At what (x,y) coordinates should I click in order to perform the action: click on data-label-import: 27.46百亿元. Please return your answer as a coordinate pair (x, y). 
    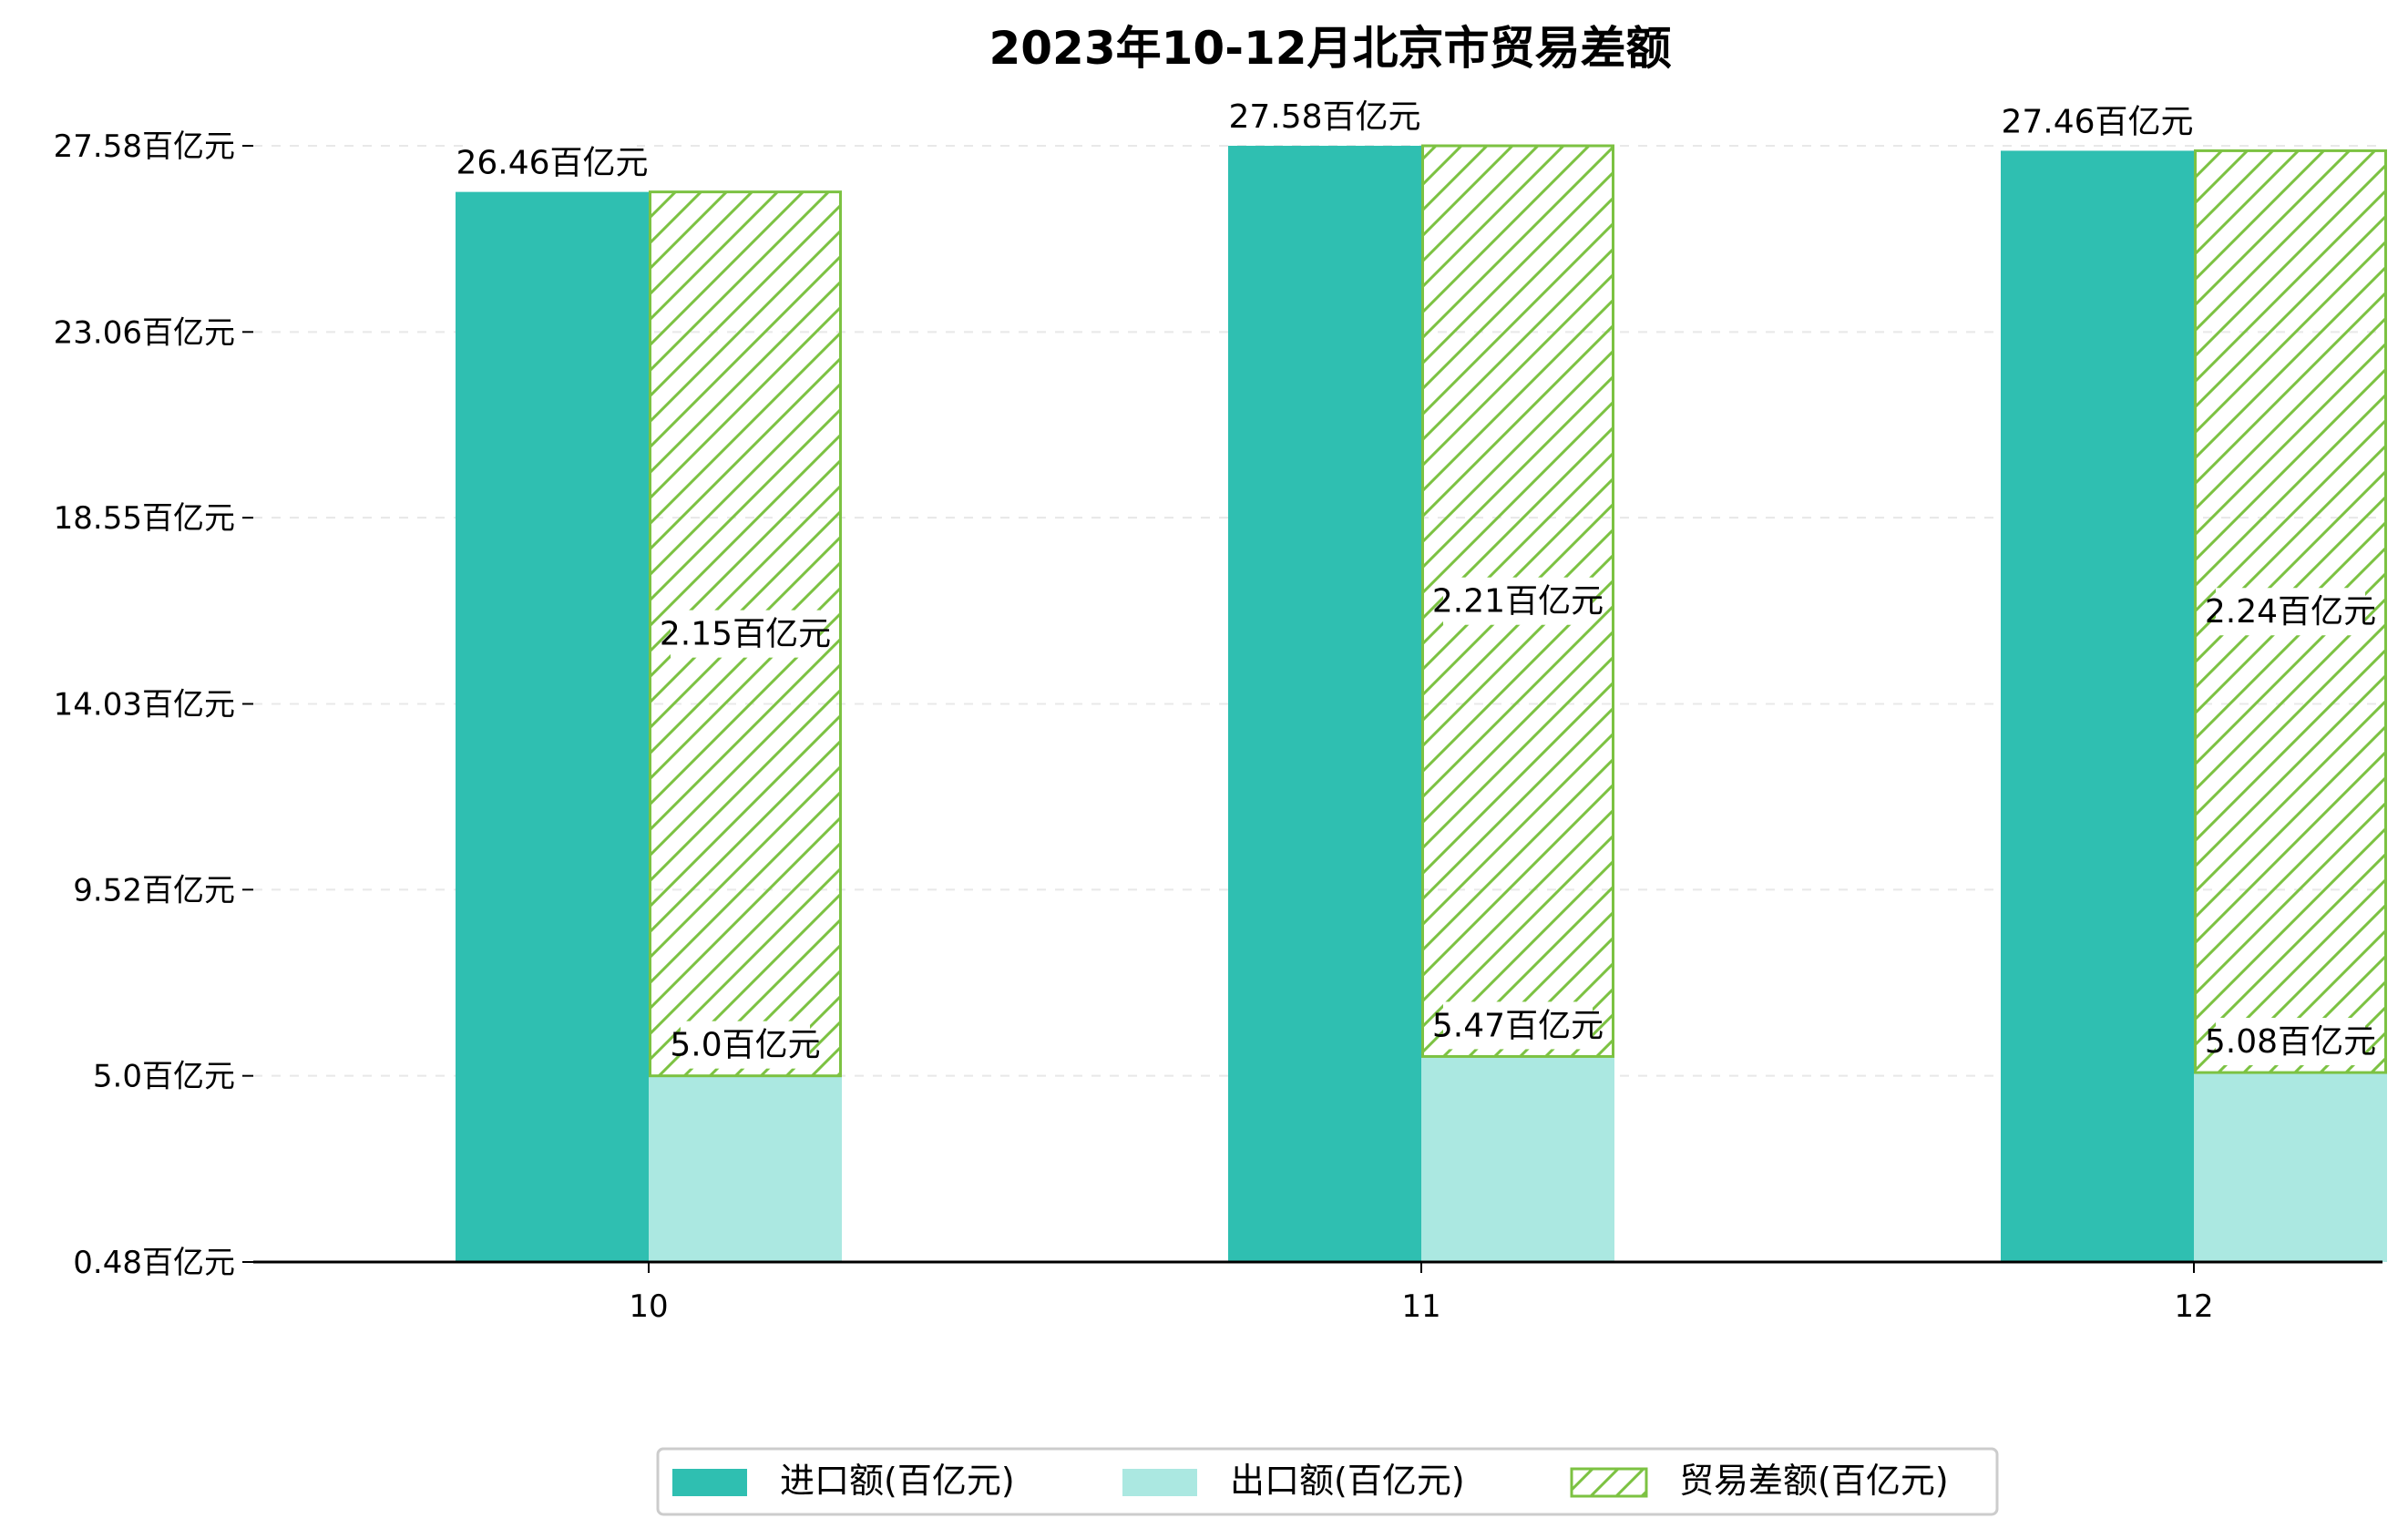
    Looking at the image, I should click on (2097, 122).